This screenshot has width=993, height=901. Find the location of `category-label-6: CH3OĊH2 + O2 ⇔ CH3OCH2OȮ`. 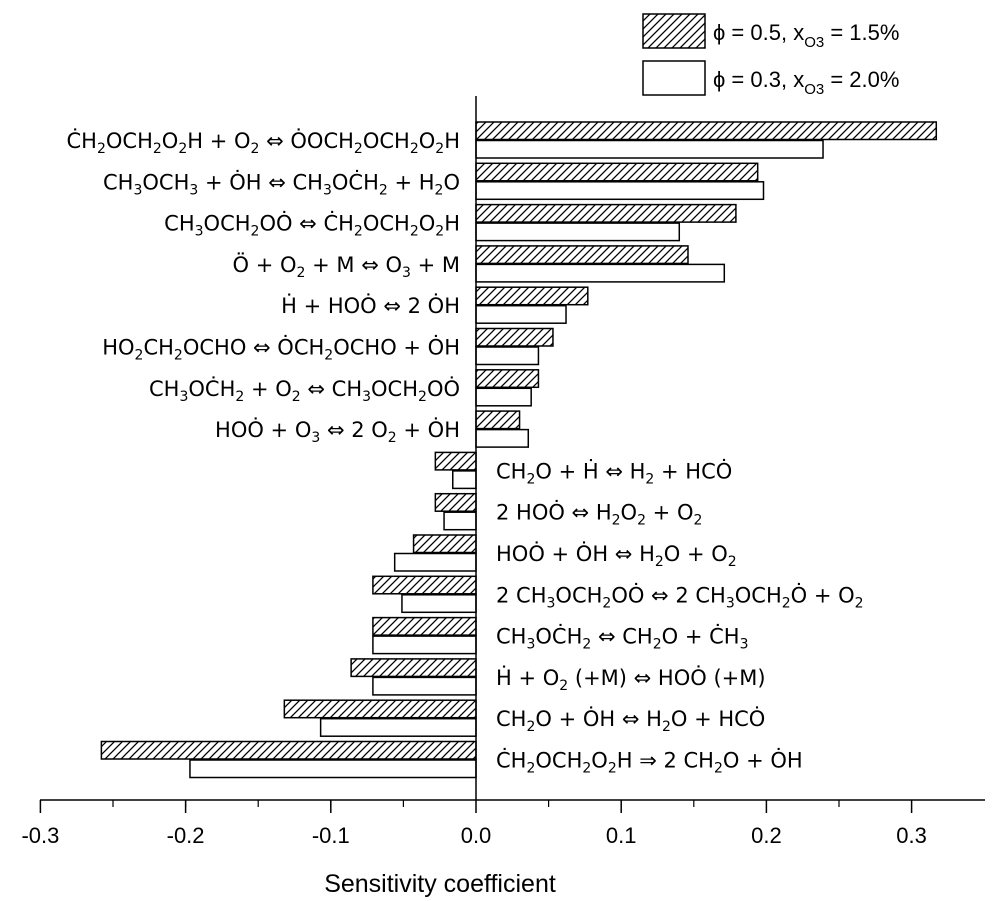

category-label-6: CH3OĊH2 + O2 ⇔ CH3OCH2OȮ is located at coordinates (304, 390).